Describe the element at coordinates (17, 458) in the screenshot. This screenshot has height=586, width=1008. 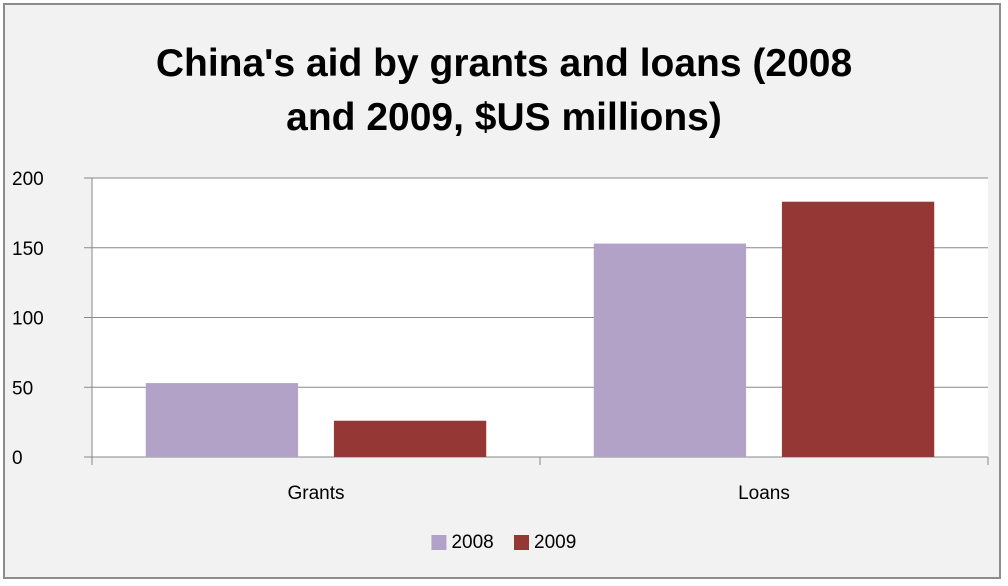
I see `y-tick-label-0: 0` at that location.